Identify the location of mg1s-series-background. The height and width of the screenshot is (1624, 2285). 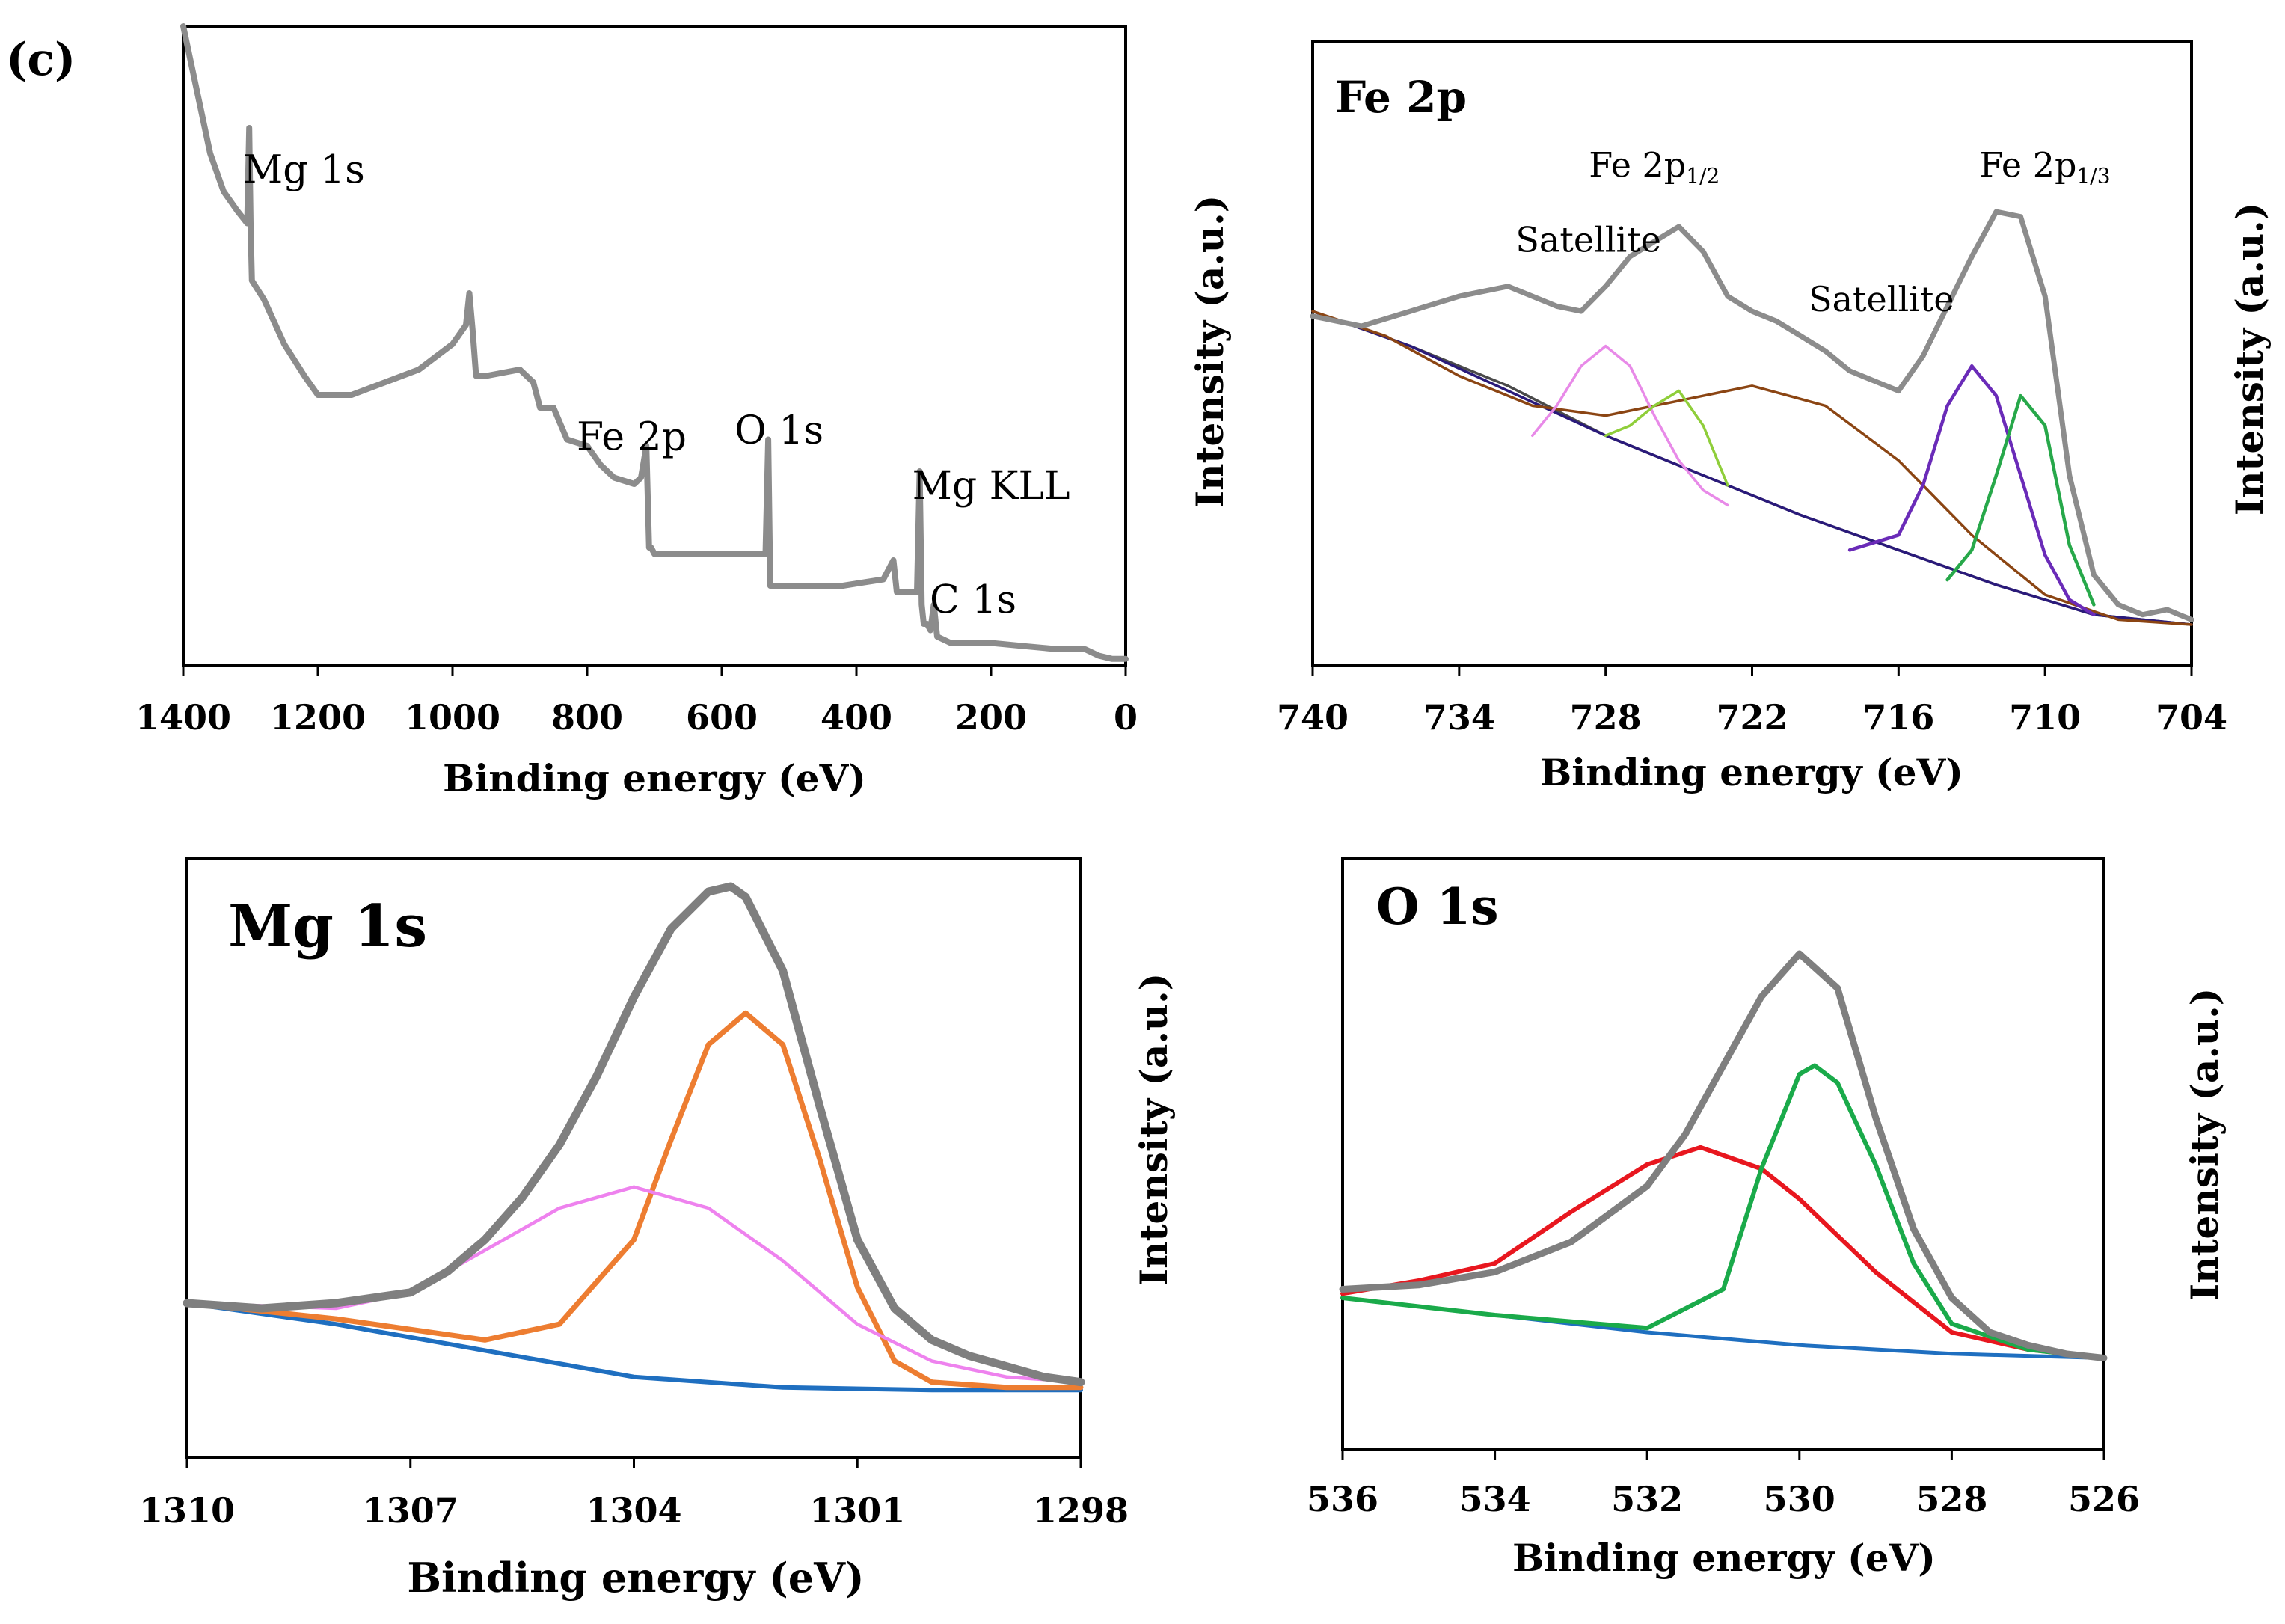
(634, 1347).